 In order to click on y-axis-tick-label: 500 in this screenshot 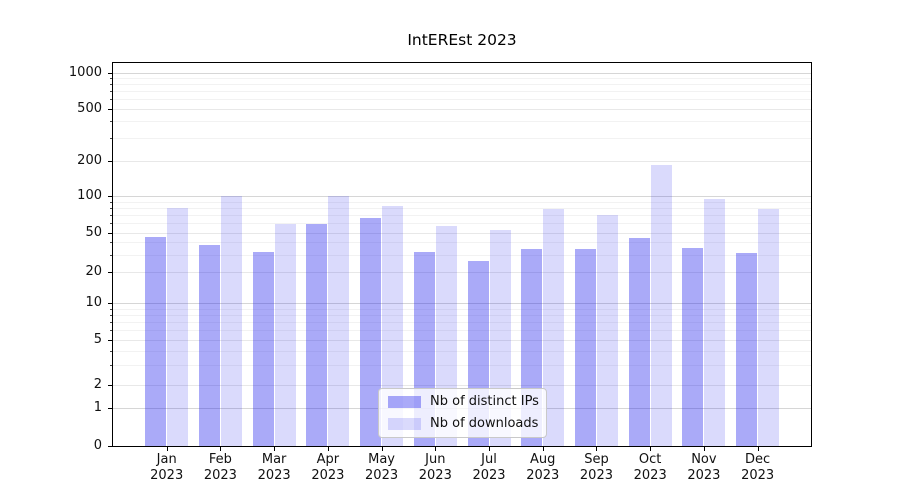, I will do `click(89, 108)`.